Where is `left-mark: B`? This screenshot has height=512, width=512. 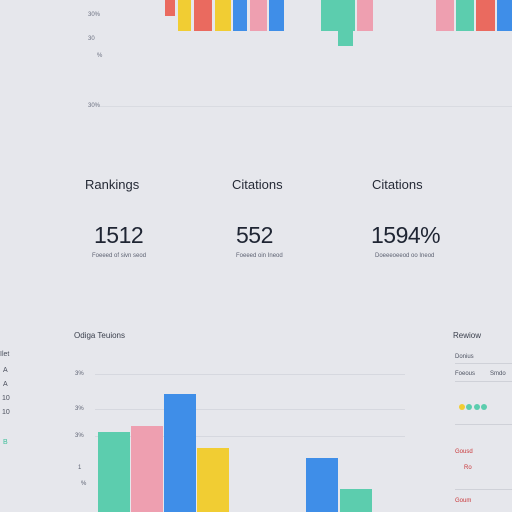 left-mark: B is located at coordinates (5, 442).